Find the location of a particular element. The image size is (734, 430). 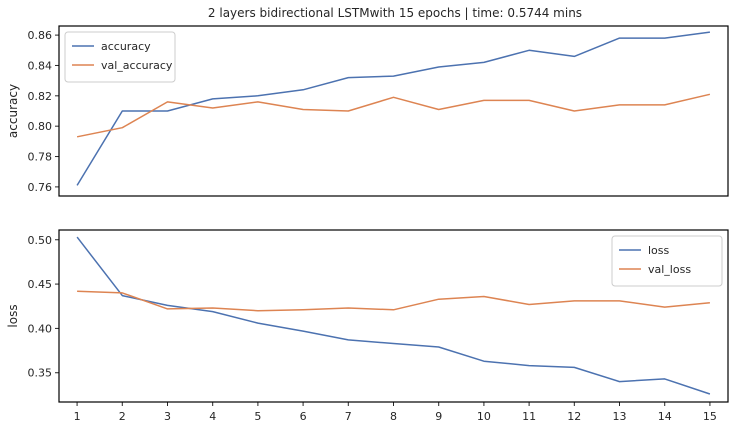

accuracy-ytick-label: 0.78 is located at coordinates (40, 157).